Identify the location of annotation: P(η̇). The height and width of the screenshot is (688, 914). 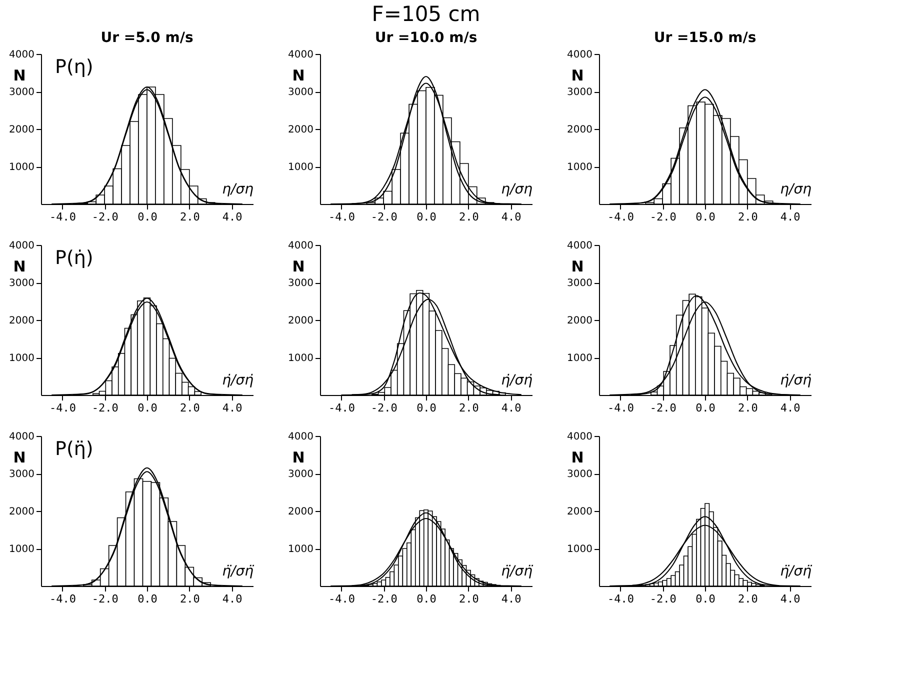
(74, 258).